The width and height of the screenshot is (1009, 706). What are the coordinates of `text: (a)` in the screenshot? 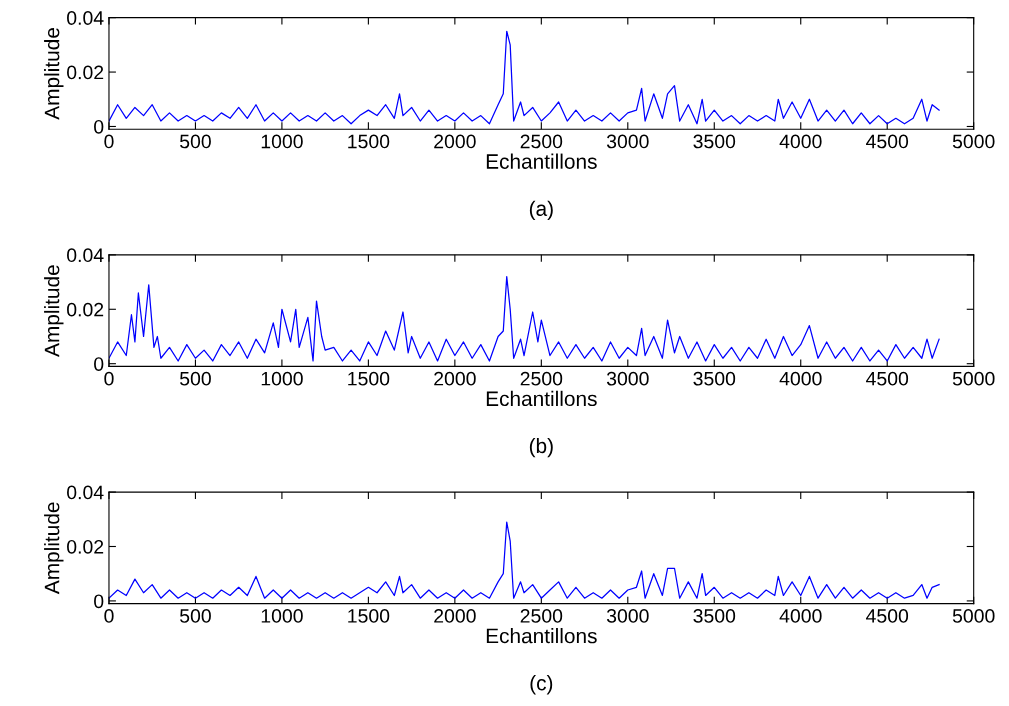 It's located at (541, 210).